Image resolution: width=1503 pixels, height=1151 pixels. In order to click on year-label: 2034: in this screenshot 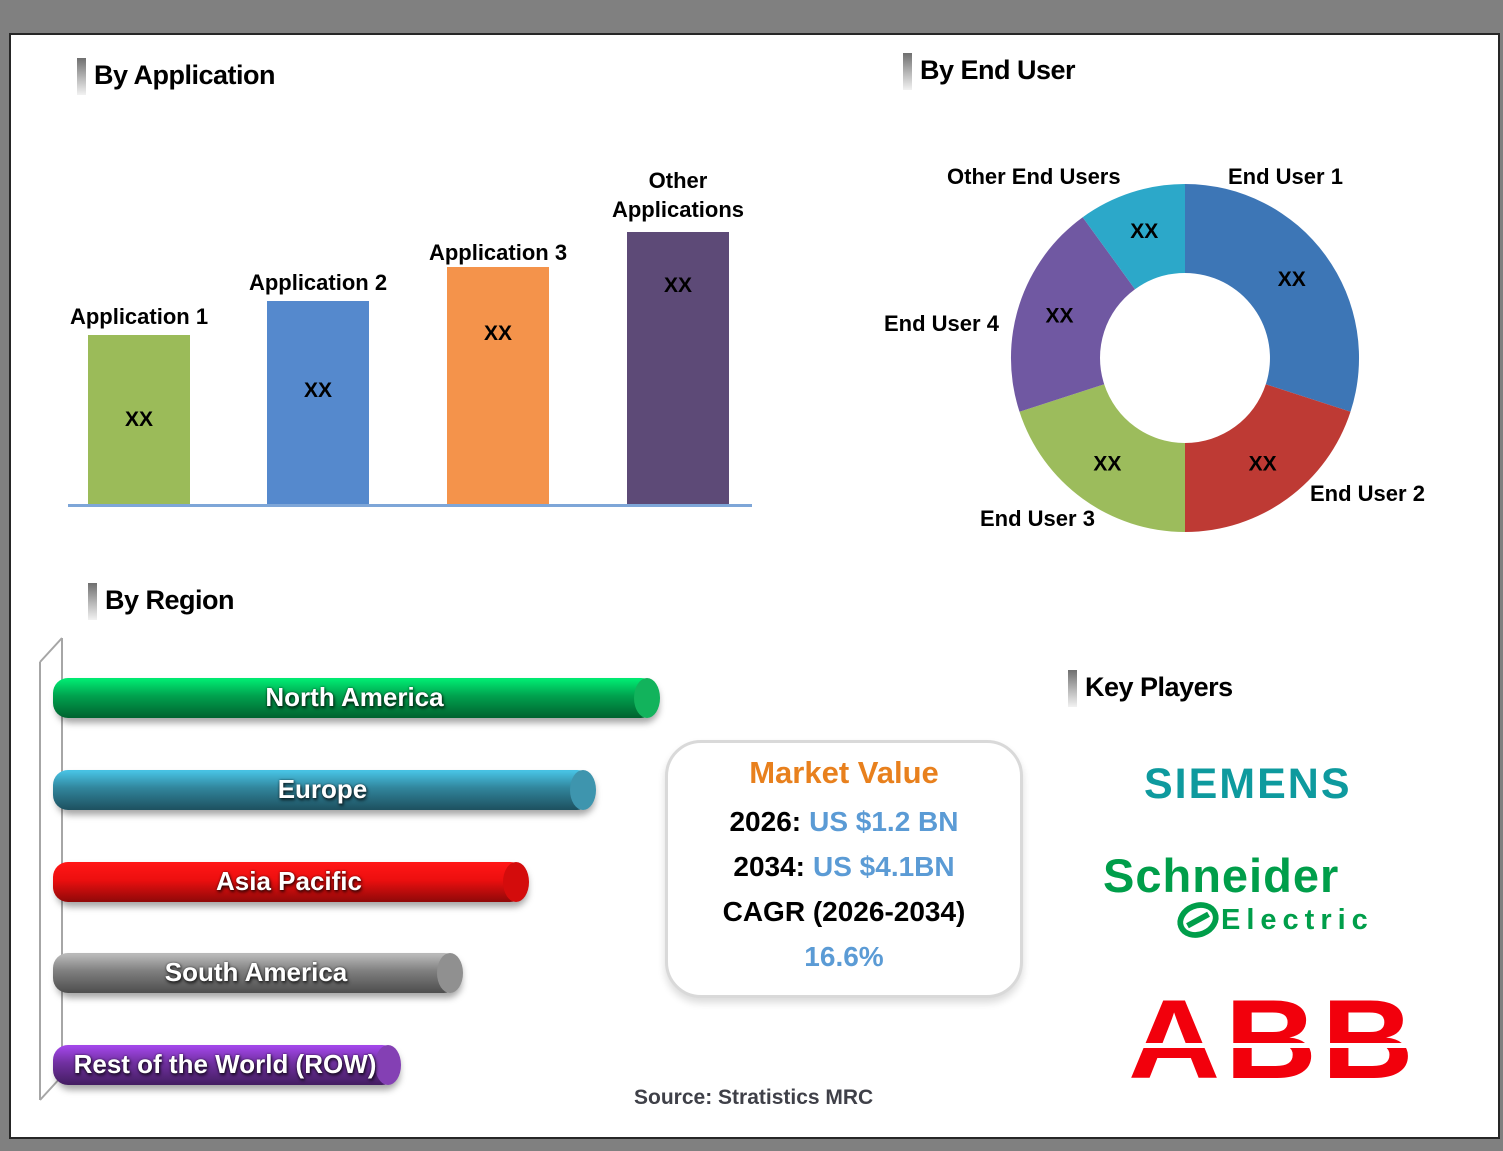, I will do `click(769, 866)`.